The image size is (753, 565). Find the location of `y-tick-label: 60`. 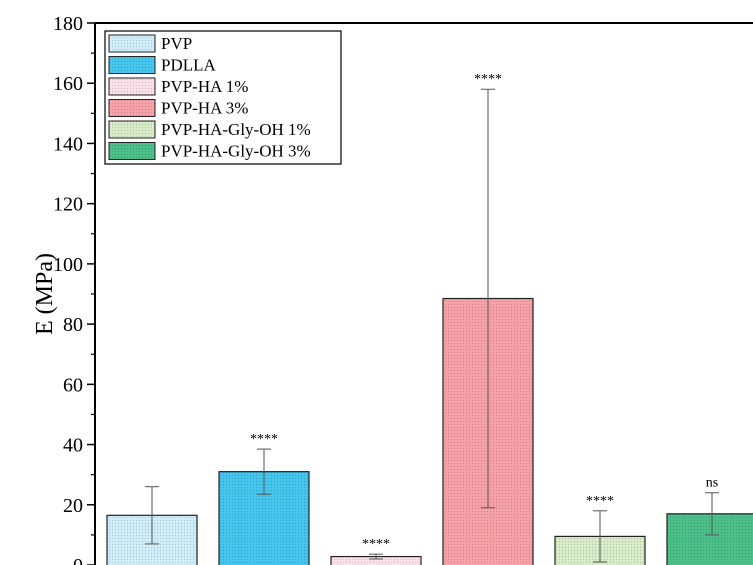

y-tick-label: 60 is located at coordinates (73, 385).